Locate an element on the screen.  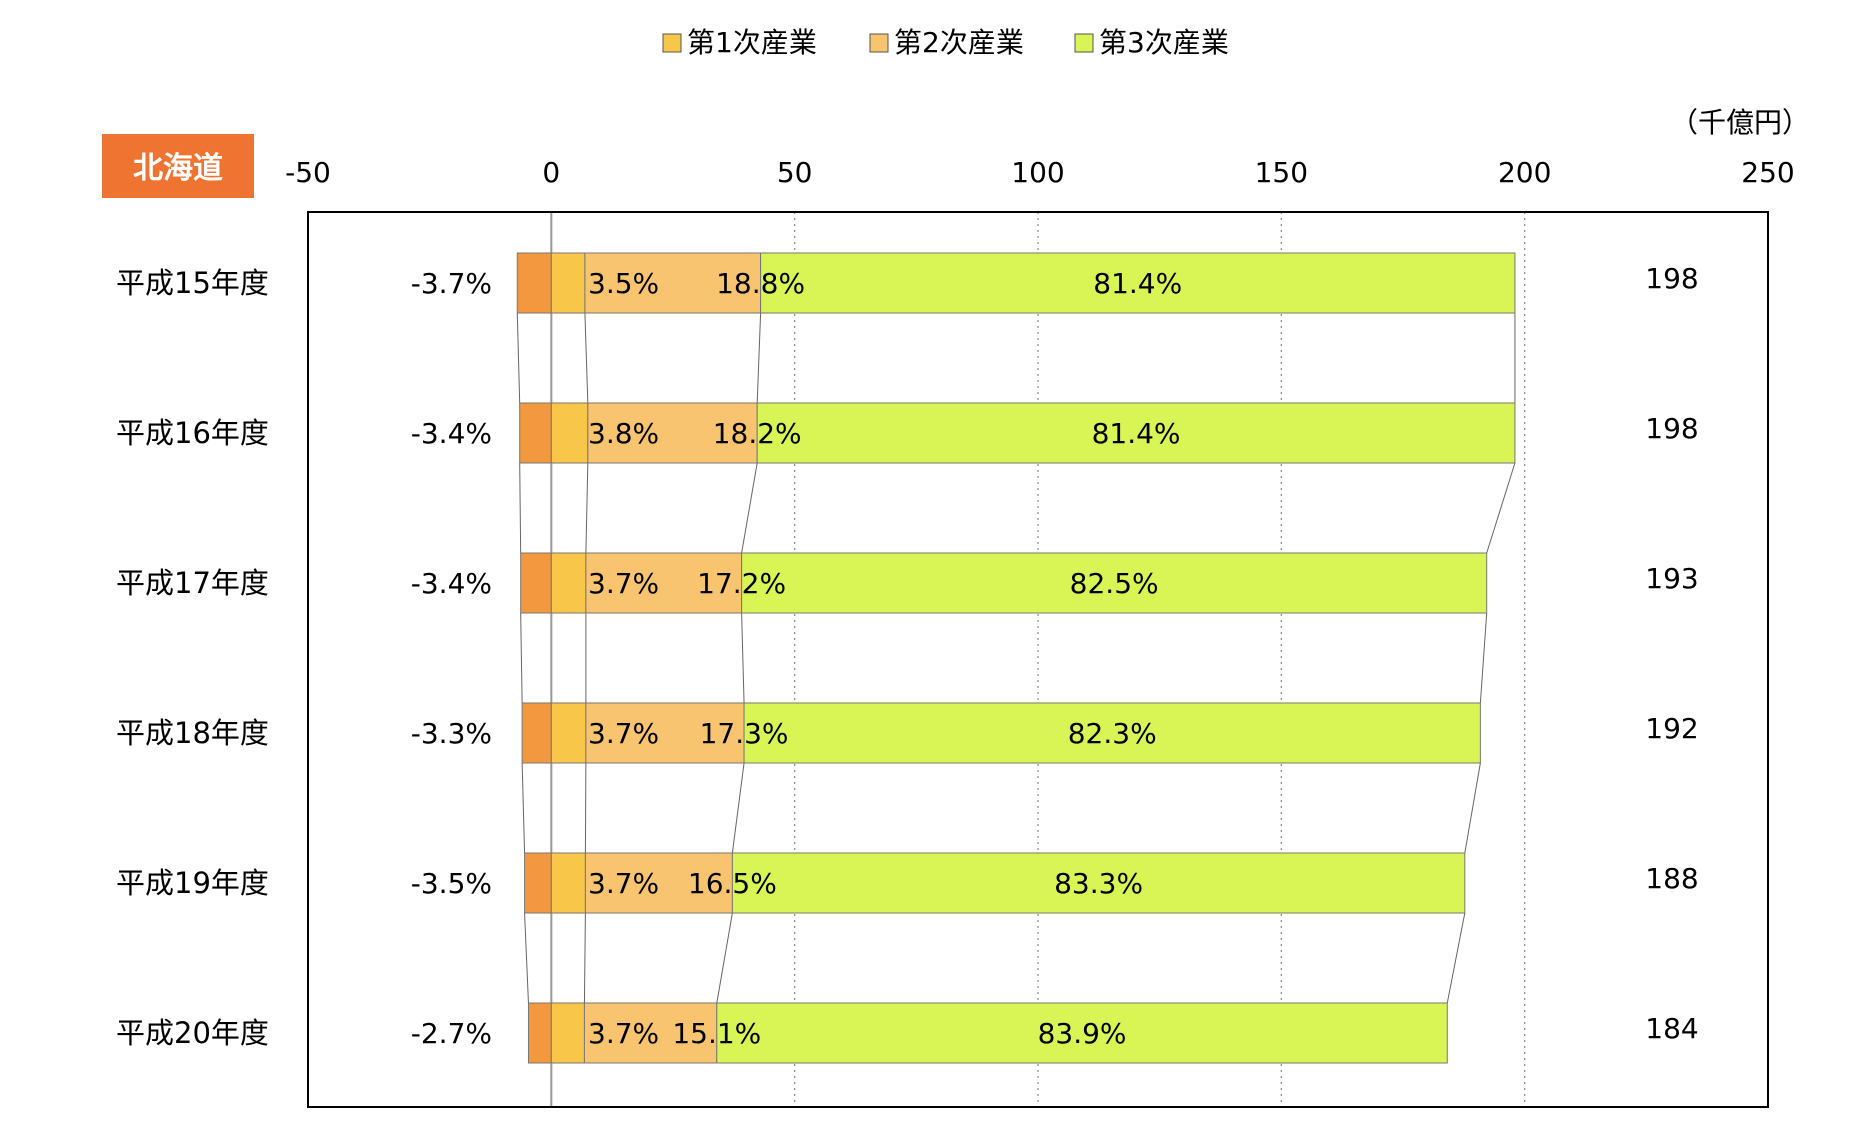
region-badge is located at coordinates (178, 166).